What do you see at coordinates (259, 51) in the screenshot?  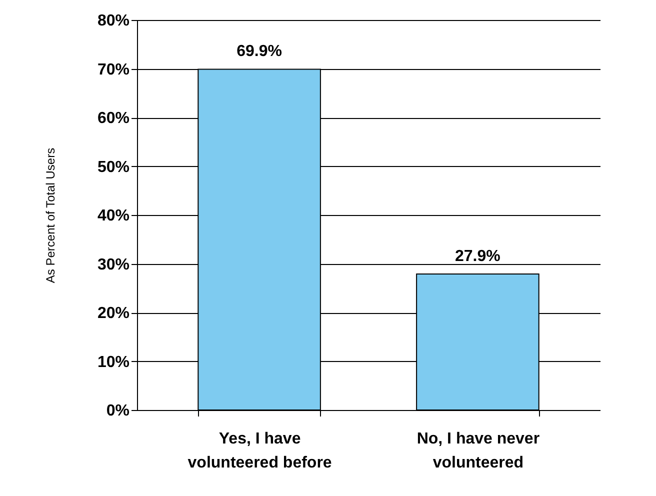 I see `data-label: 69.9%` at bounding box center [259, 51].